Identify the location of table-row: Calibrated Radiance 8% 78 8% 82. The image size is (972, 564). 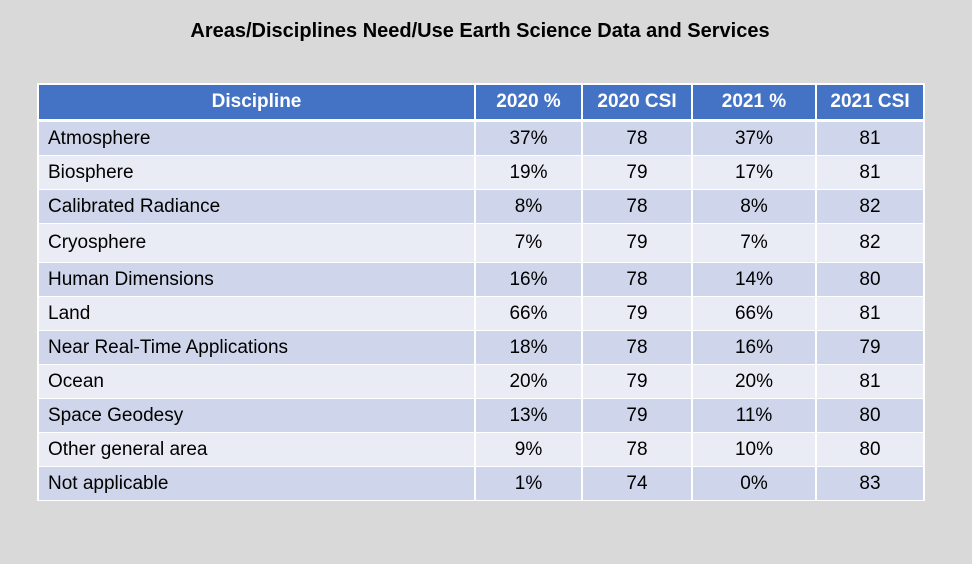
(481, 206).